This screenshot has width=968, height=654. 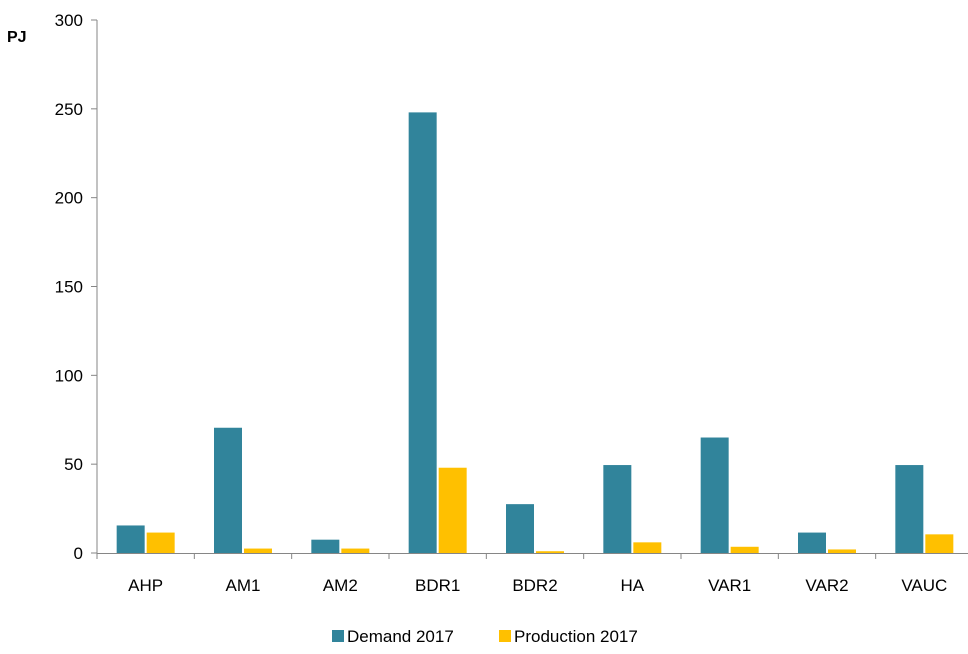 What do you see at coordinates (924, 585) in the screenshot?
I see `x-tick-label-vauc: VAUC` at bounding box center [924, 585].